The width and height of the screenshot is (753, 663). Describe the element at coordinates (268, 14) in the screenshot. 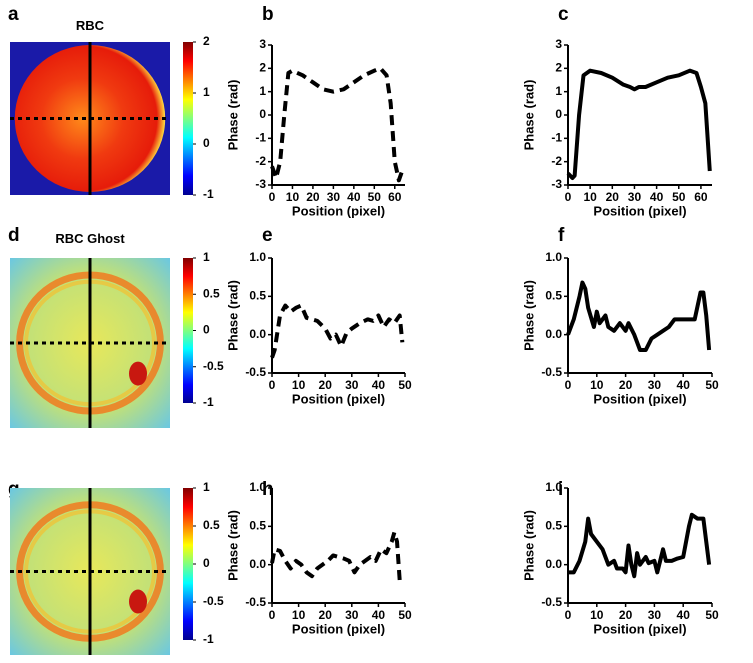

I see `panel-letter: b` at that location.